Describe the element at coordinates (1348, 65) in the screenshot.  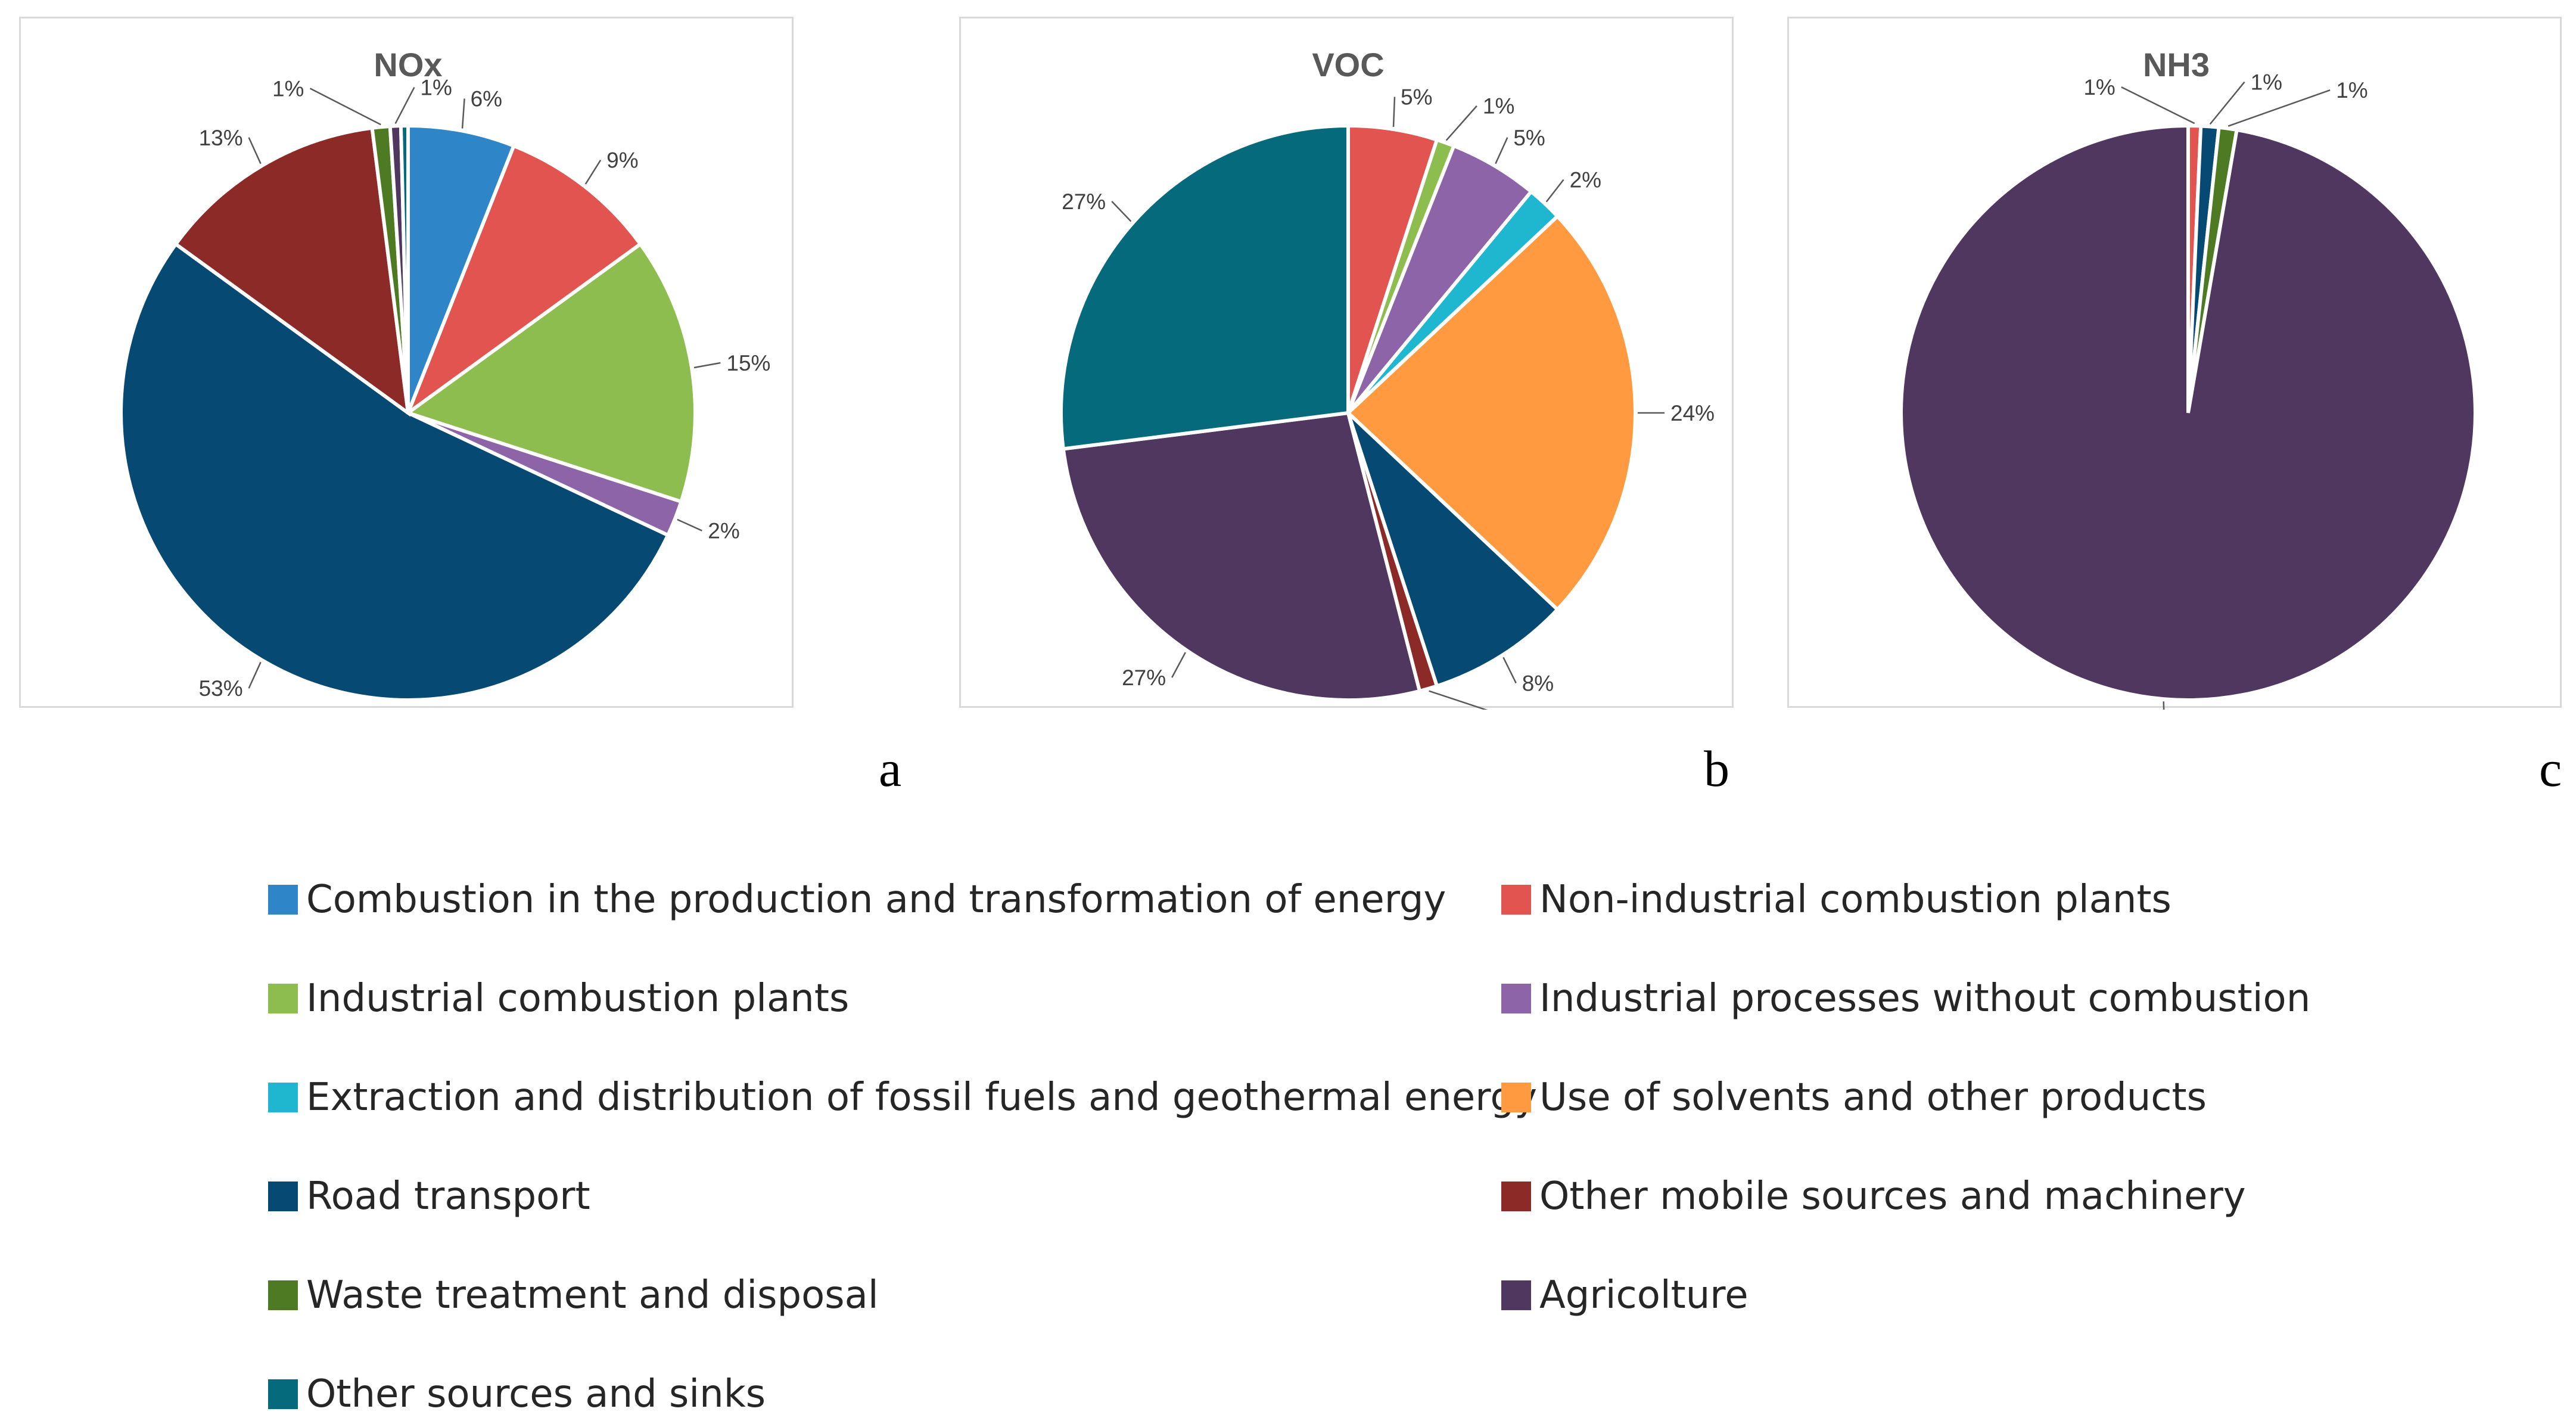
I see `voc-chart-title: VOC` at that location.